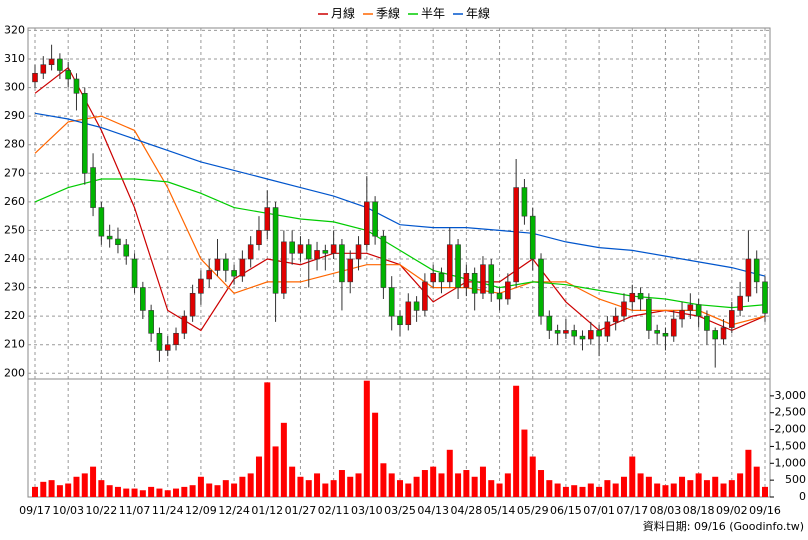 The width and height of the screenshot is (808, 540). What do you see at coordinates (467, 510) in the screenshot?
I see `x-tick-label: 04/28` at bounding box center [467, 510].